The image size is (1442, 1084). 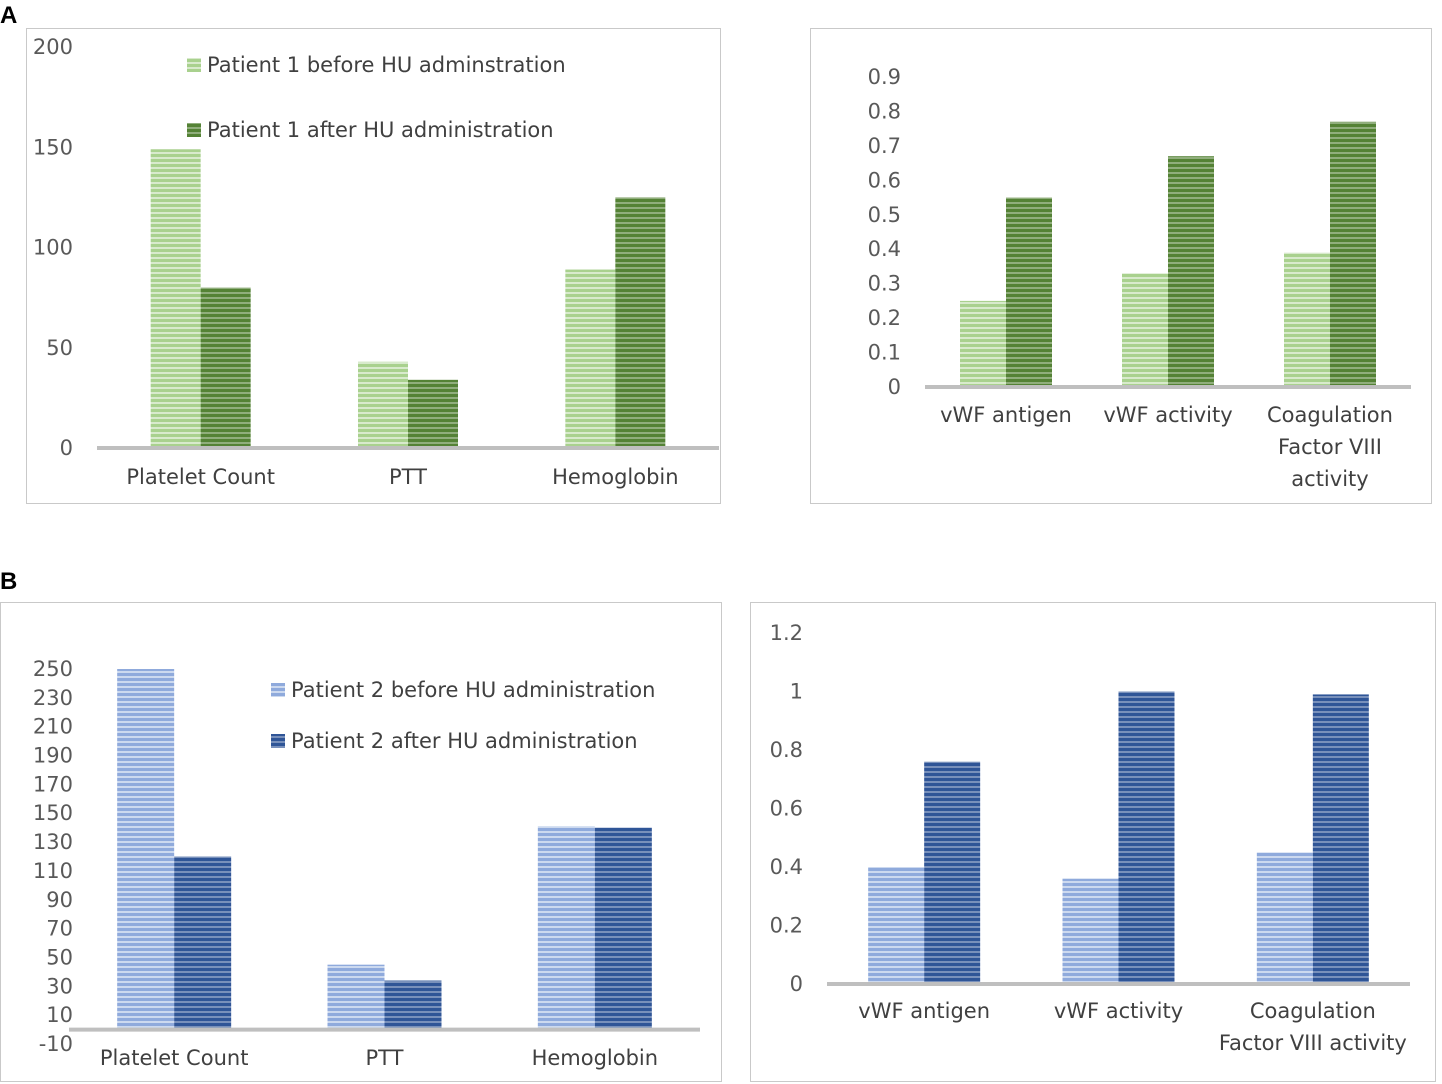 What do you see at coordinates (380, 130) in the screenshot?
I see `legend-label: Patient 1 after HU administration` at bounding box center [380, 130].